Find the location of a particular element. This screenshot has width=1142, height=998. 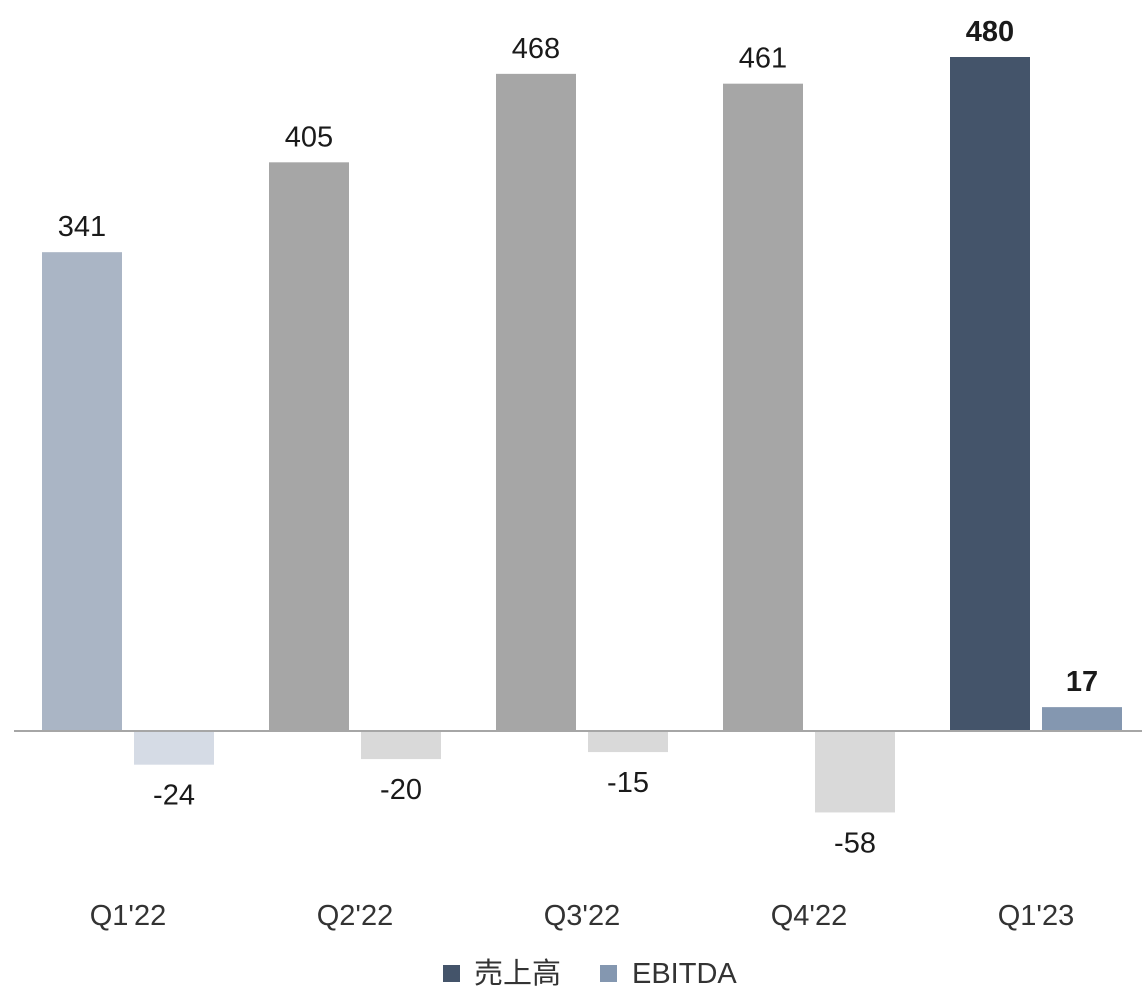

legend-label-ebitda: EBITDA is located at coordinates (684, 974).